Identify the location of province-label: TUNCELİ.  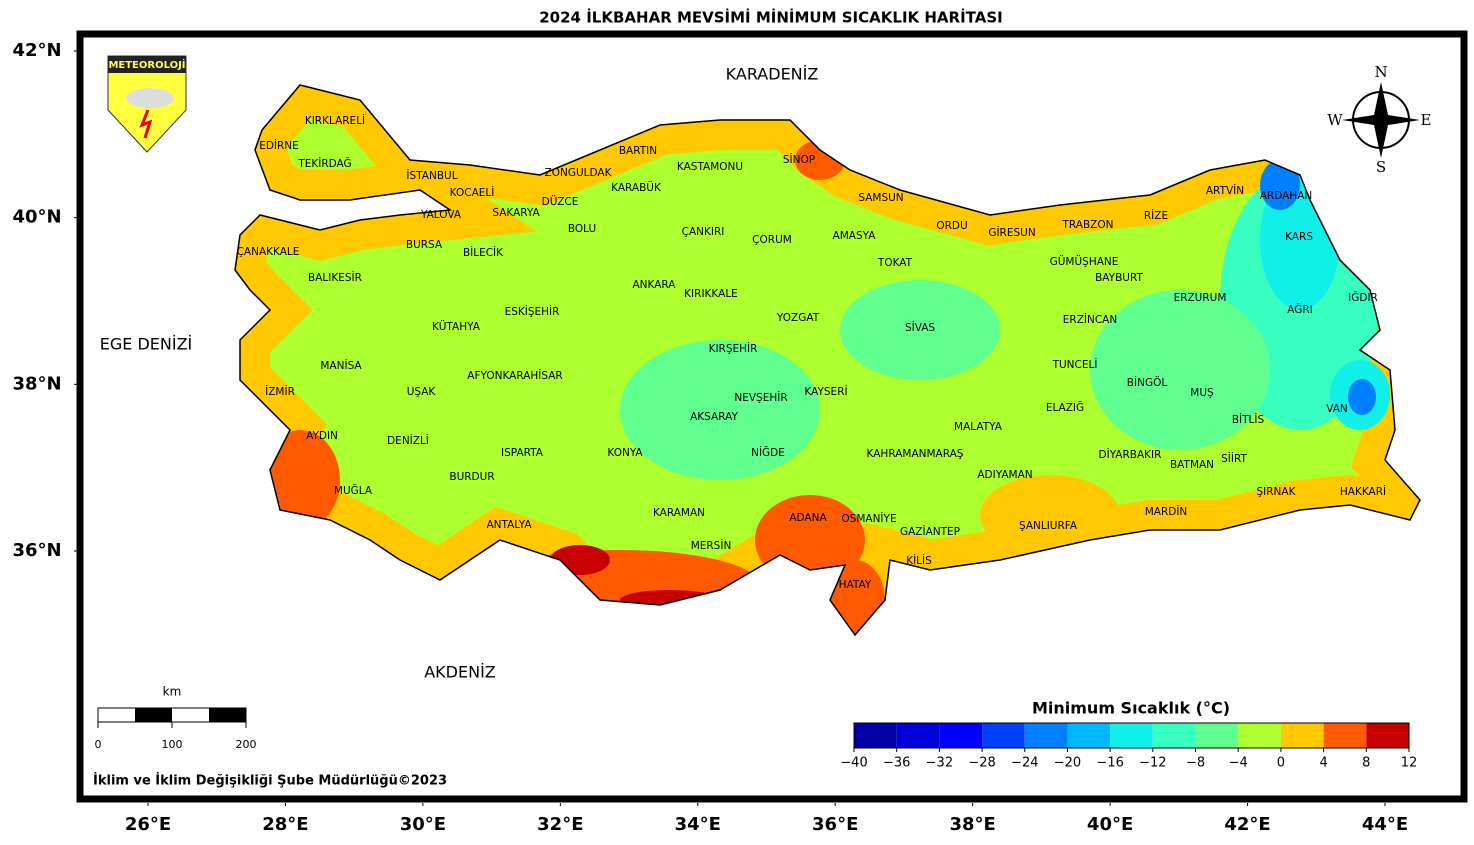
(1075, 364).